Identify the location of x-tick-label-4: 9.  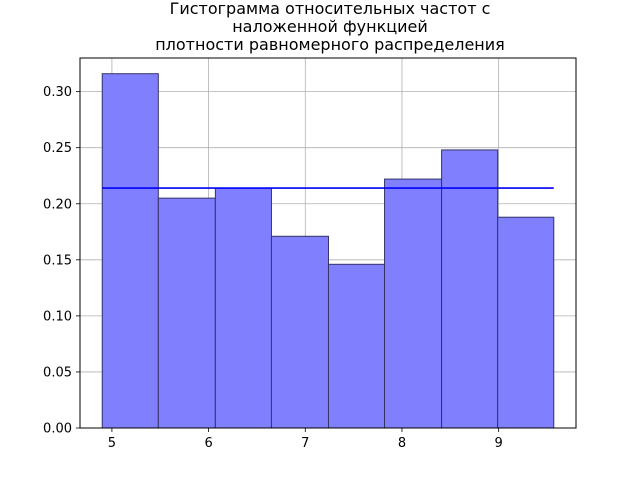
(499, 443).